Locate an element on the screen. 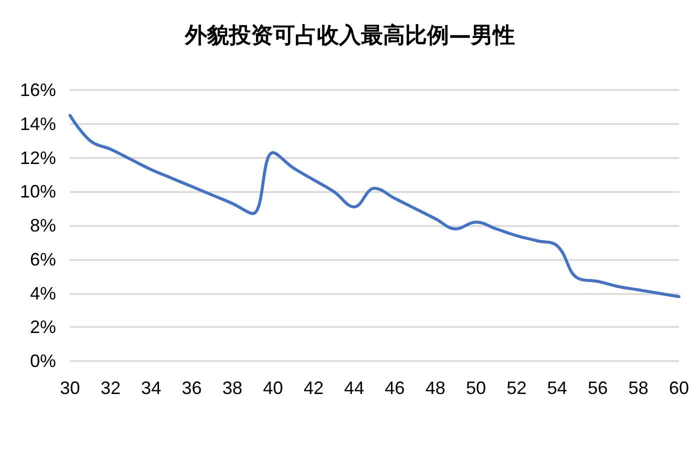  y-tick-label: 10% is located at coordinates (38, 192).